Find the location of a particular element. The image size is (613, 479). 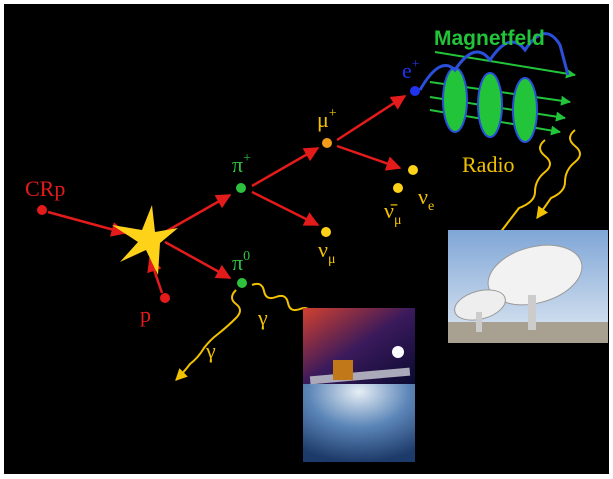

collision-star is located at coordinates (145, 240).